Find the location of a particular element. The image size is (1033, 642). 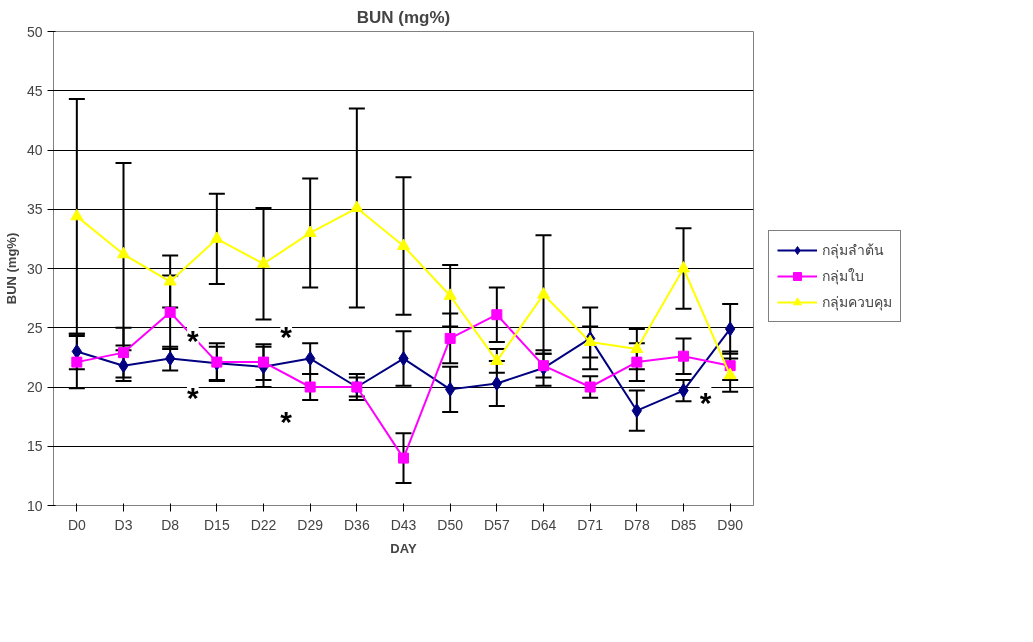

x-tick-label: D78 is located at coordinates (636, 524).